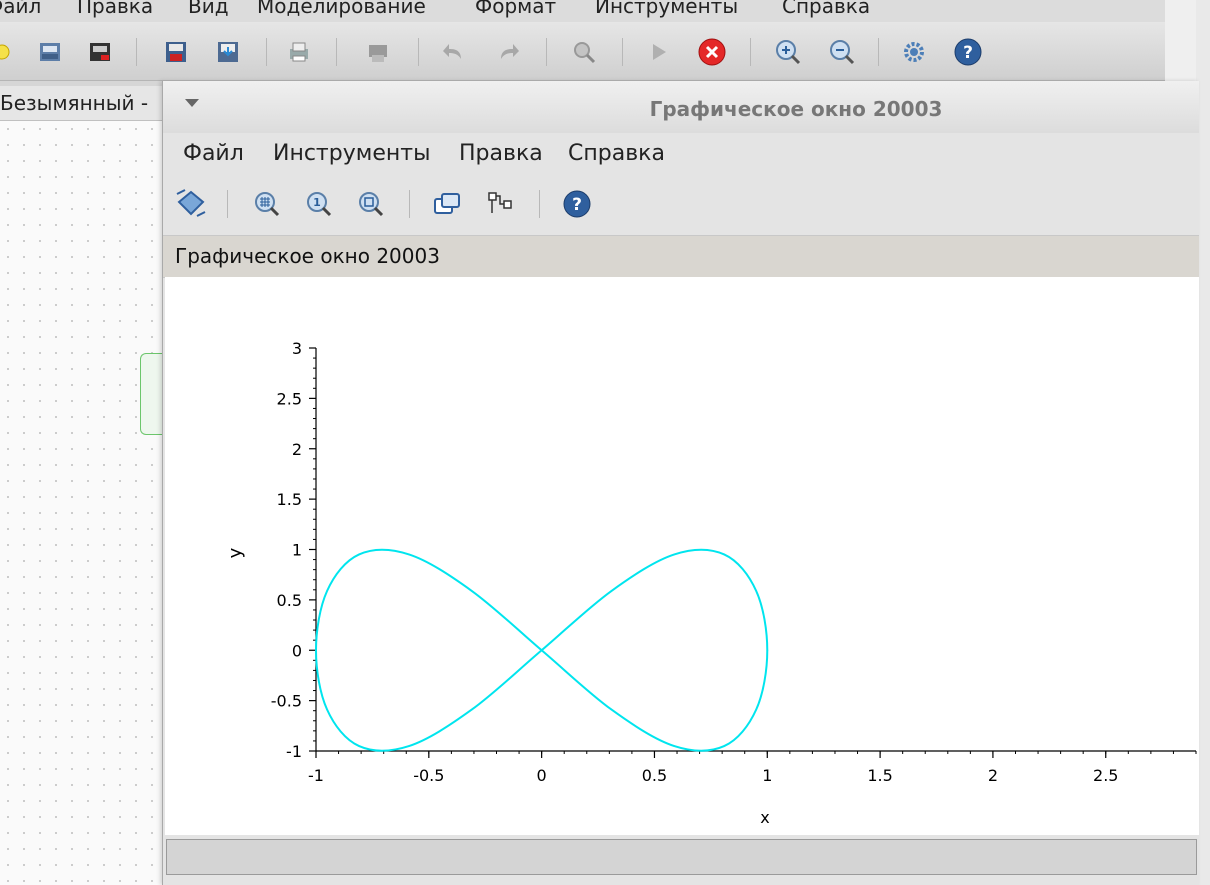 This screenshot has width=1210, height=885. Describe the element at coordinates (788, 52) in the screenshot. I see `zoom-in-icon` at that location.